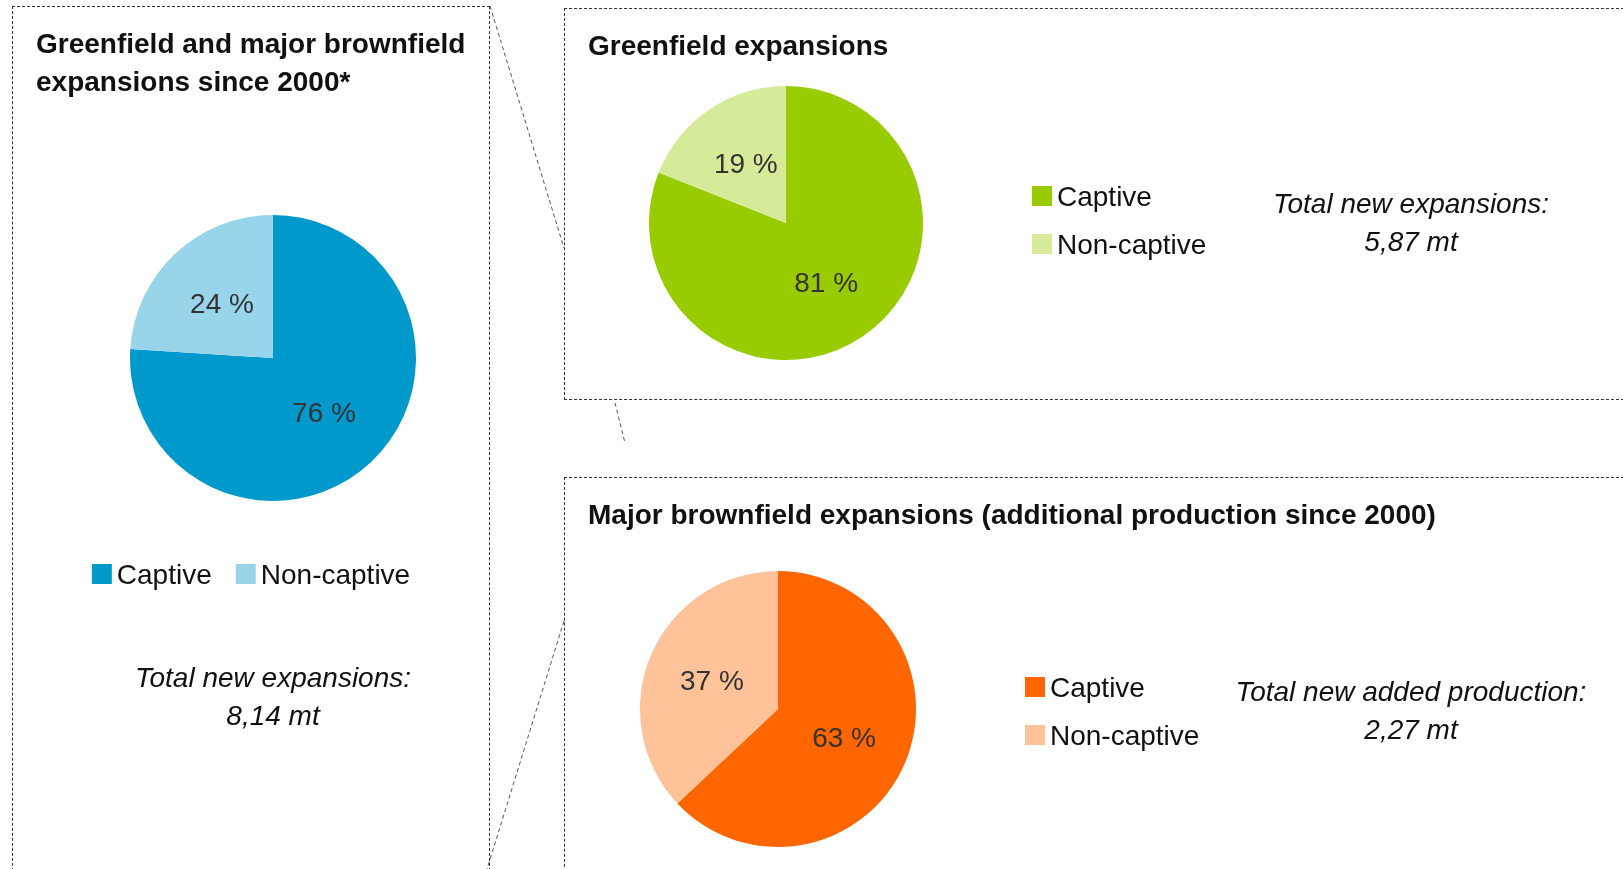 The image size is (1623, 869). What do you see at coordinates (745, 164) in the screenshot?
I see `data-label: 19 %` at bounding box center [745, 164].